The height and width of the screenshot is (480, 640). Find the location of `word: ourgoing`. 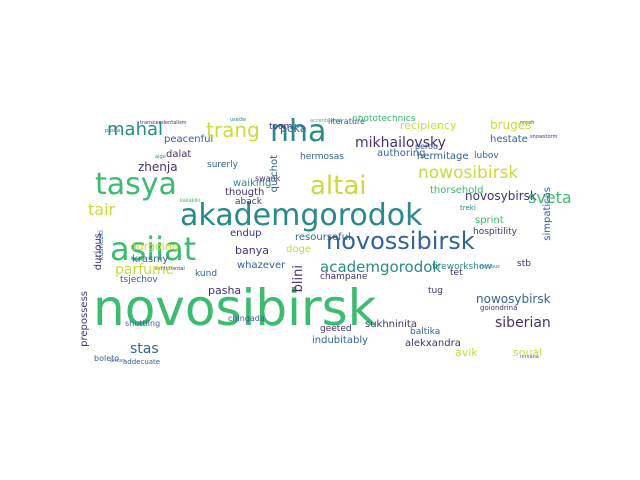

word: ourgoing is located at coordinates (154, 246).